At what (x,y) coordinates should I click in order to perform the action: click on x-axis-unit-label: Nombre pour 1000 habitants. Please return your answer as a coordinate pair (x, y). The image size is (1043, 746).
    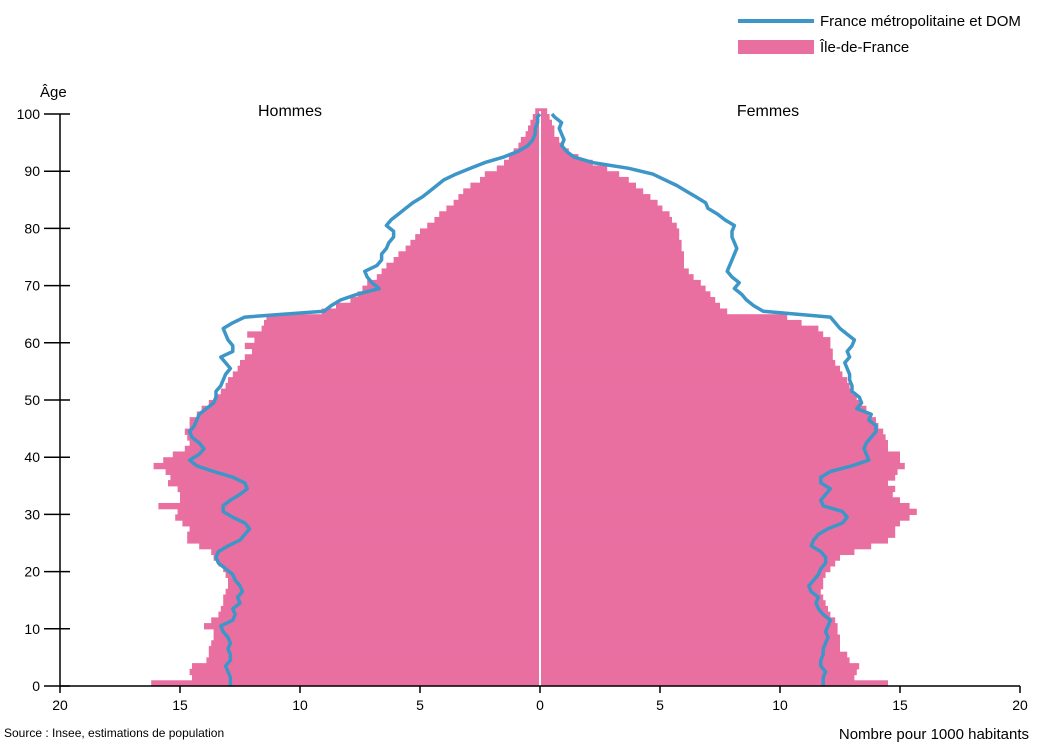
    Looking at the image, I should click on (933, 734).